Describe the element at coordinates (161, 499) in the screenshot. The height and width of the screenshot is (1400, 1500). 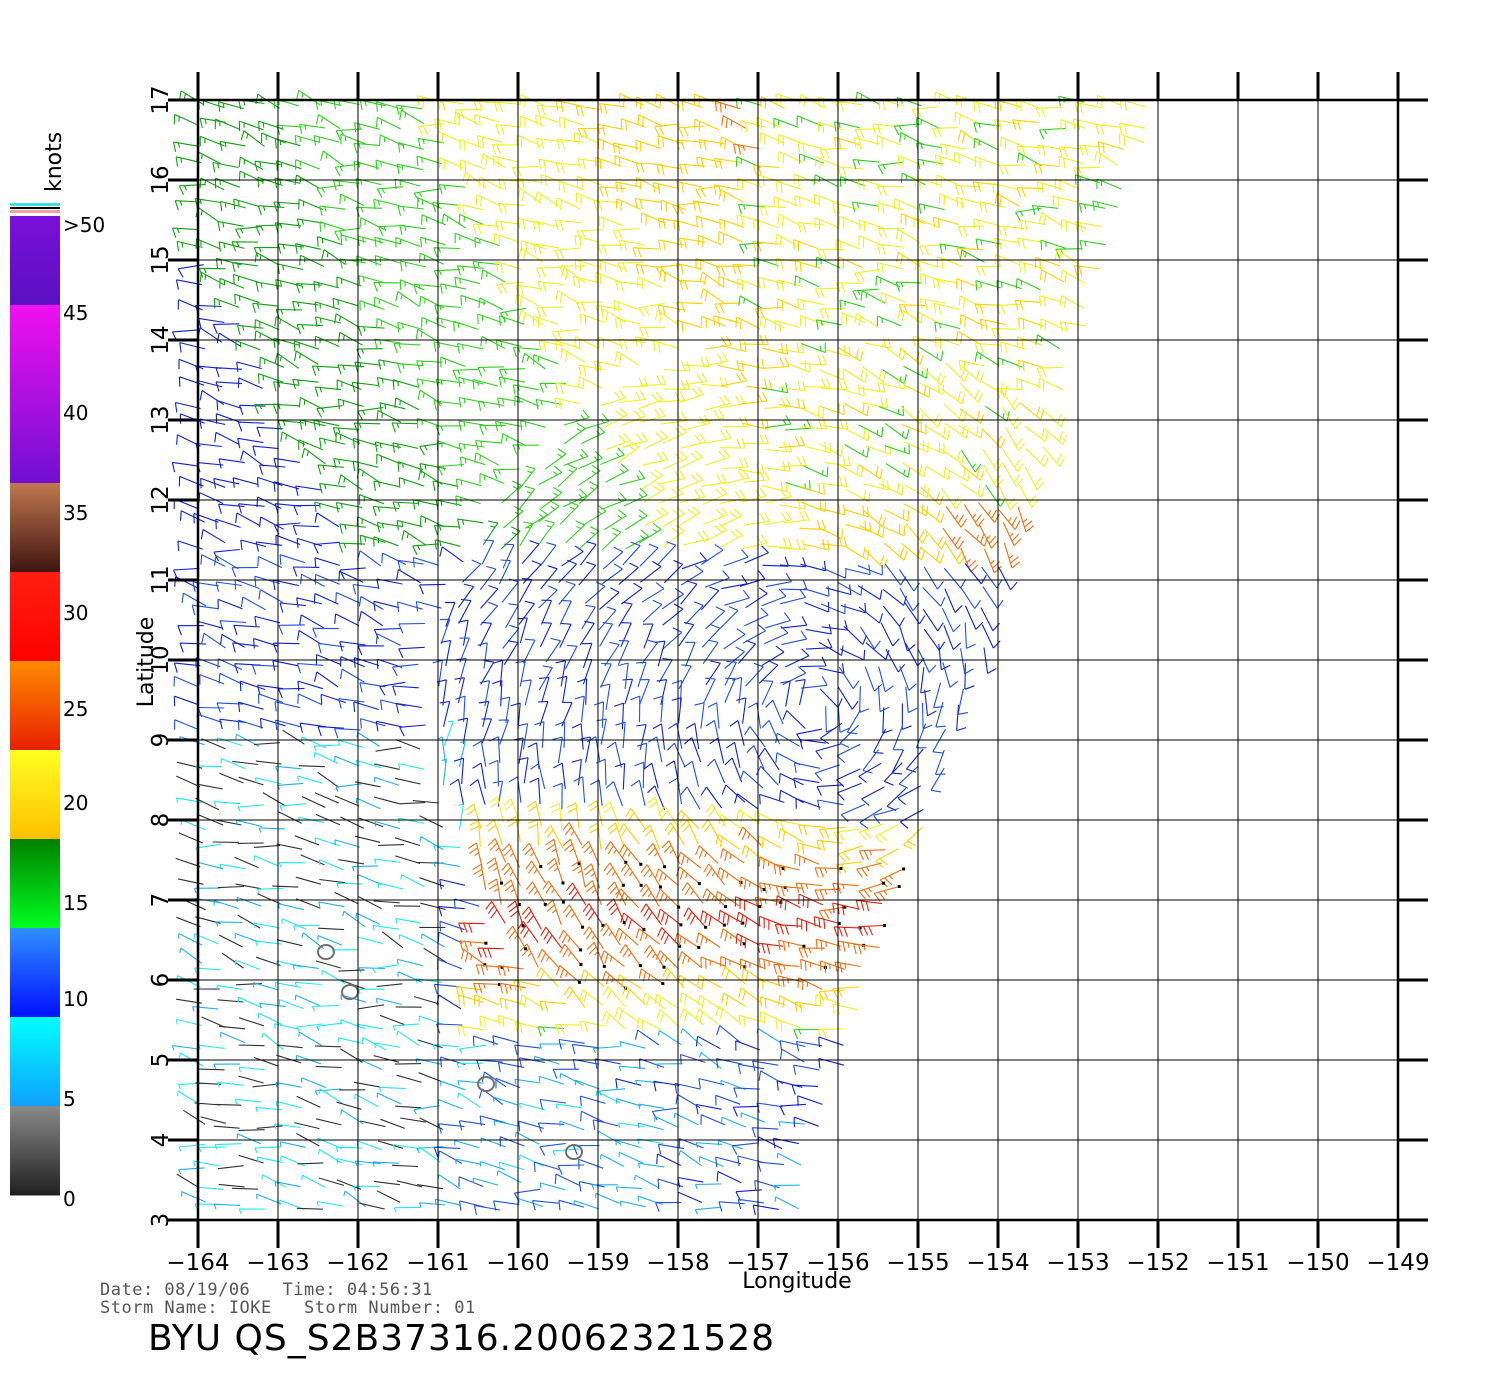
I see `y-tick-label: 12` at that location.